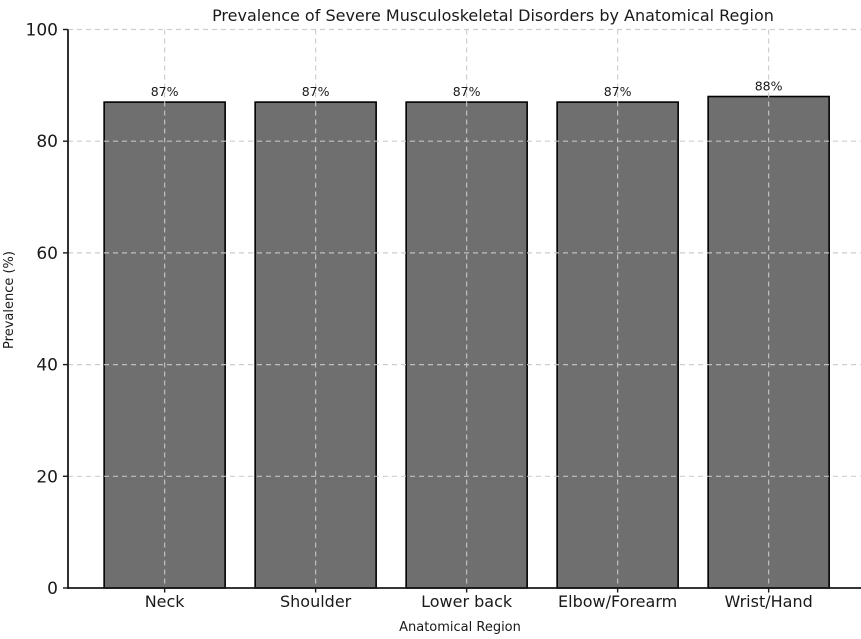 The width and height of the screenshot is (861, 639). Describe the element at coordinates (769, 86) in the screenshot. I see `bar-value-label: 88%` at that location.